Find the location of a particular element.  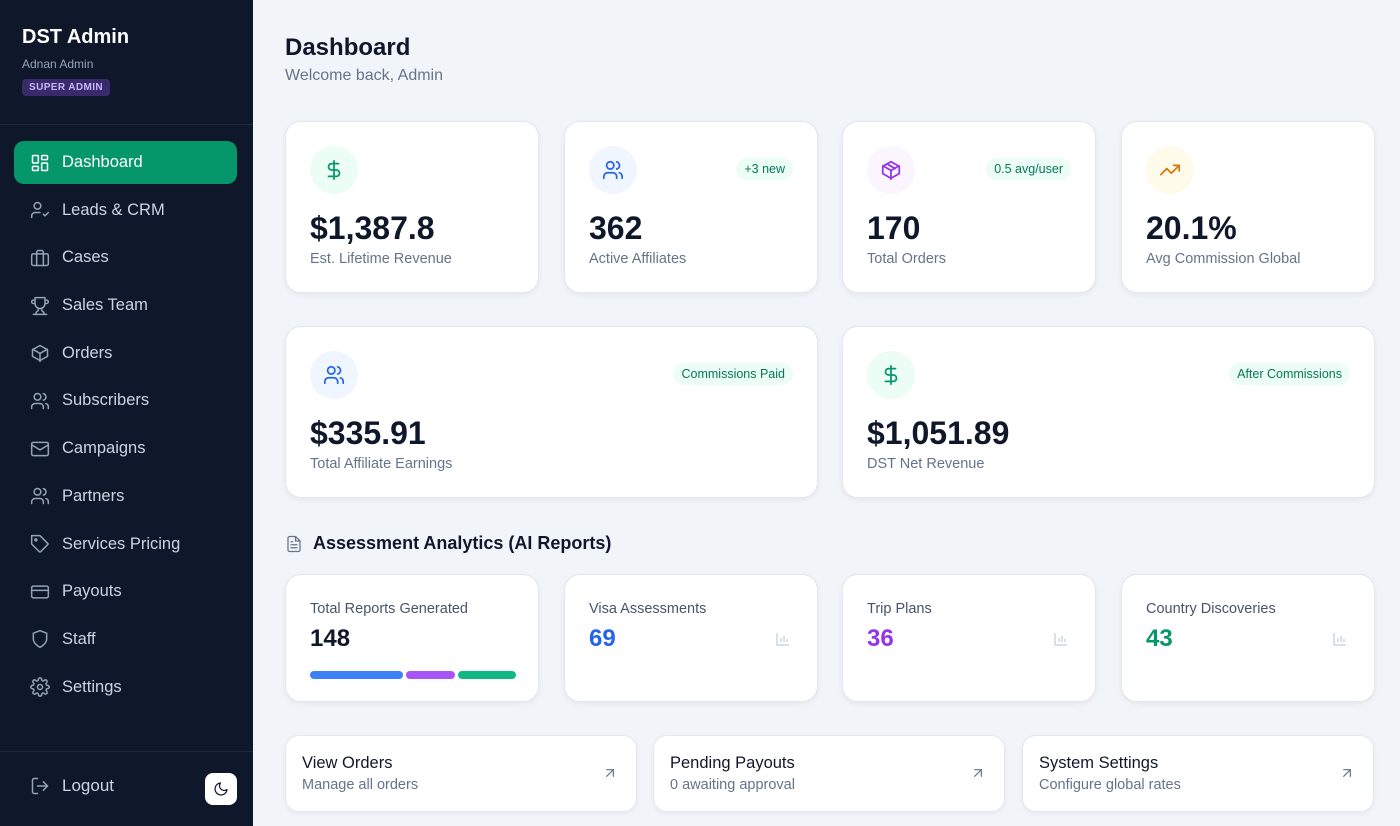

sidebar-item-orders: Orders is located at coordinates (125, 353).